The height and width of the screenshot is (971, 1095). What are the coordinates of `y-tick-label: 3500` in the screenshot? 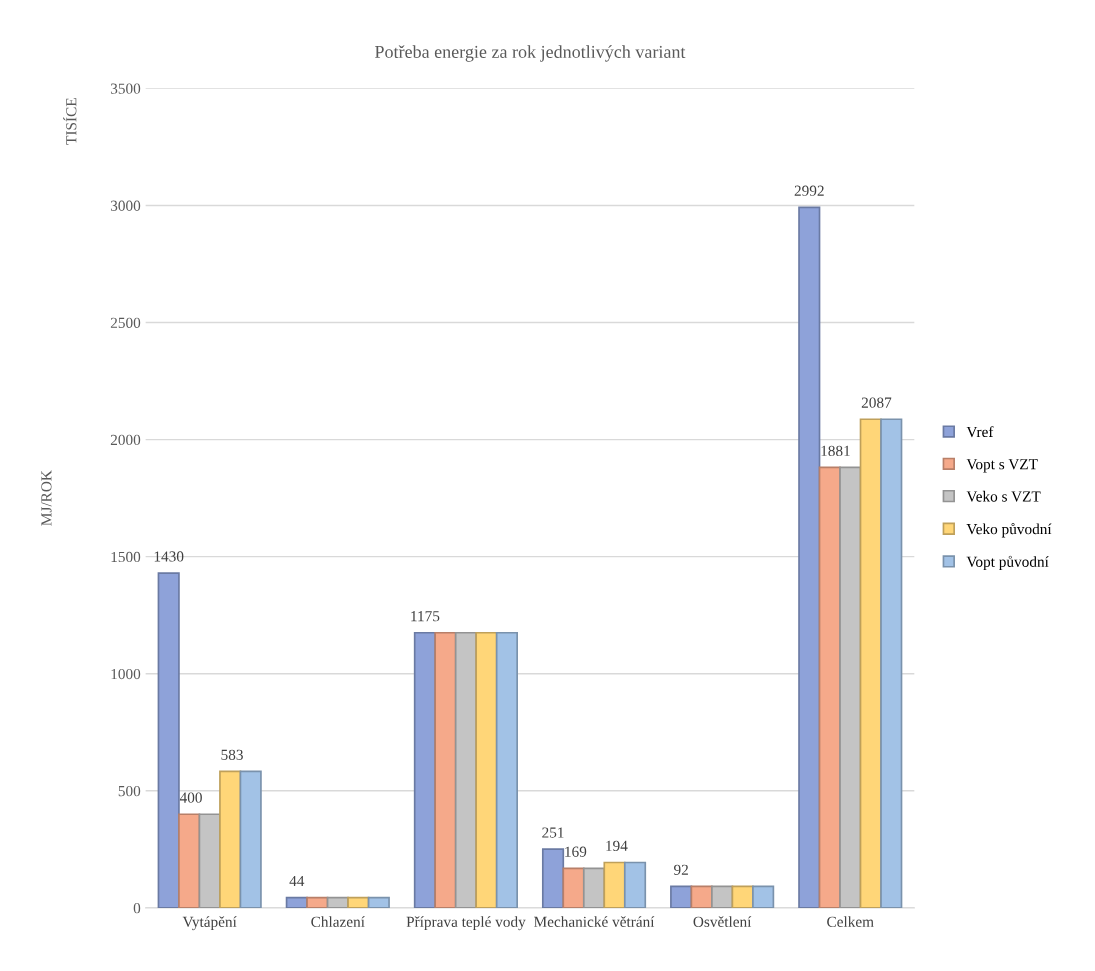 It's located at (125, 88).